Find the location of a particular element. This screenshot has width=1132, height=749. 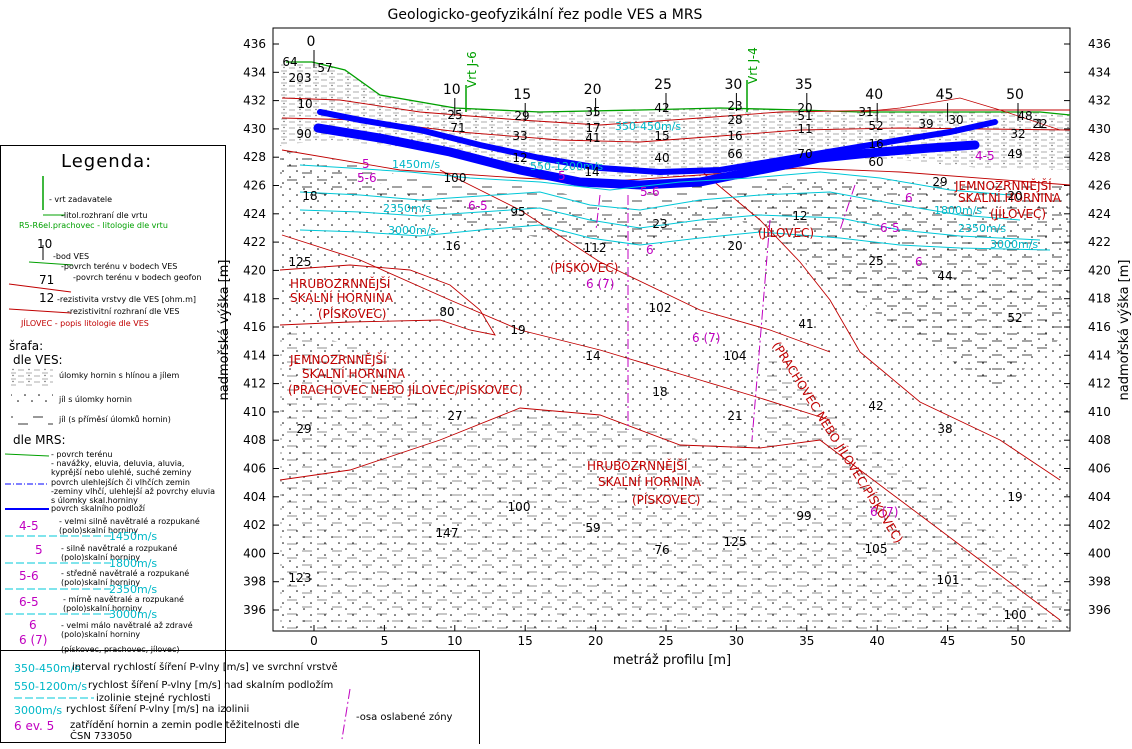

unit-label: SKALNÍ HORNINA is located at coordinates (354, 373).